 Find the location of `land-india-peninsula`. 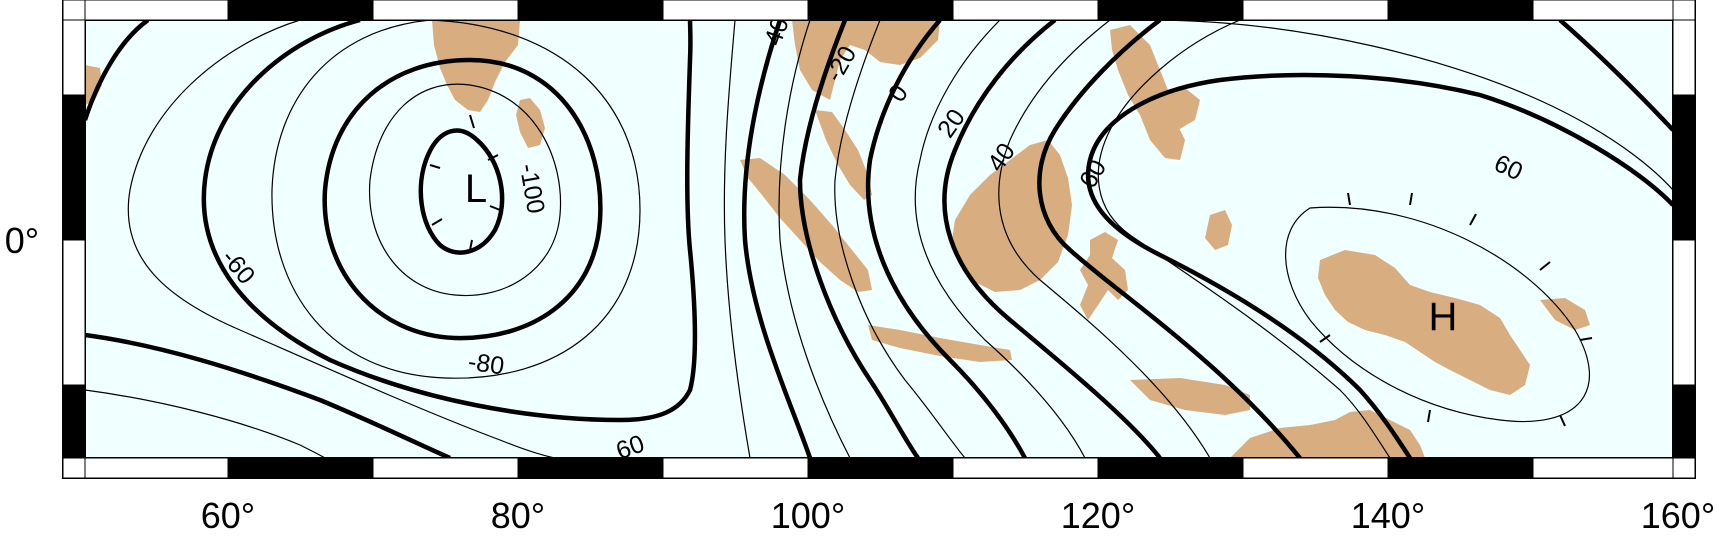

land-india-peninsula is located at coordinates (476, 66).